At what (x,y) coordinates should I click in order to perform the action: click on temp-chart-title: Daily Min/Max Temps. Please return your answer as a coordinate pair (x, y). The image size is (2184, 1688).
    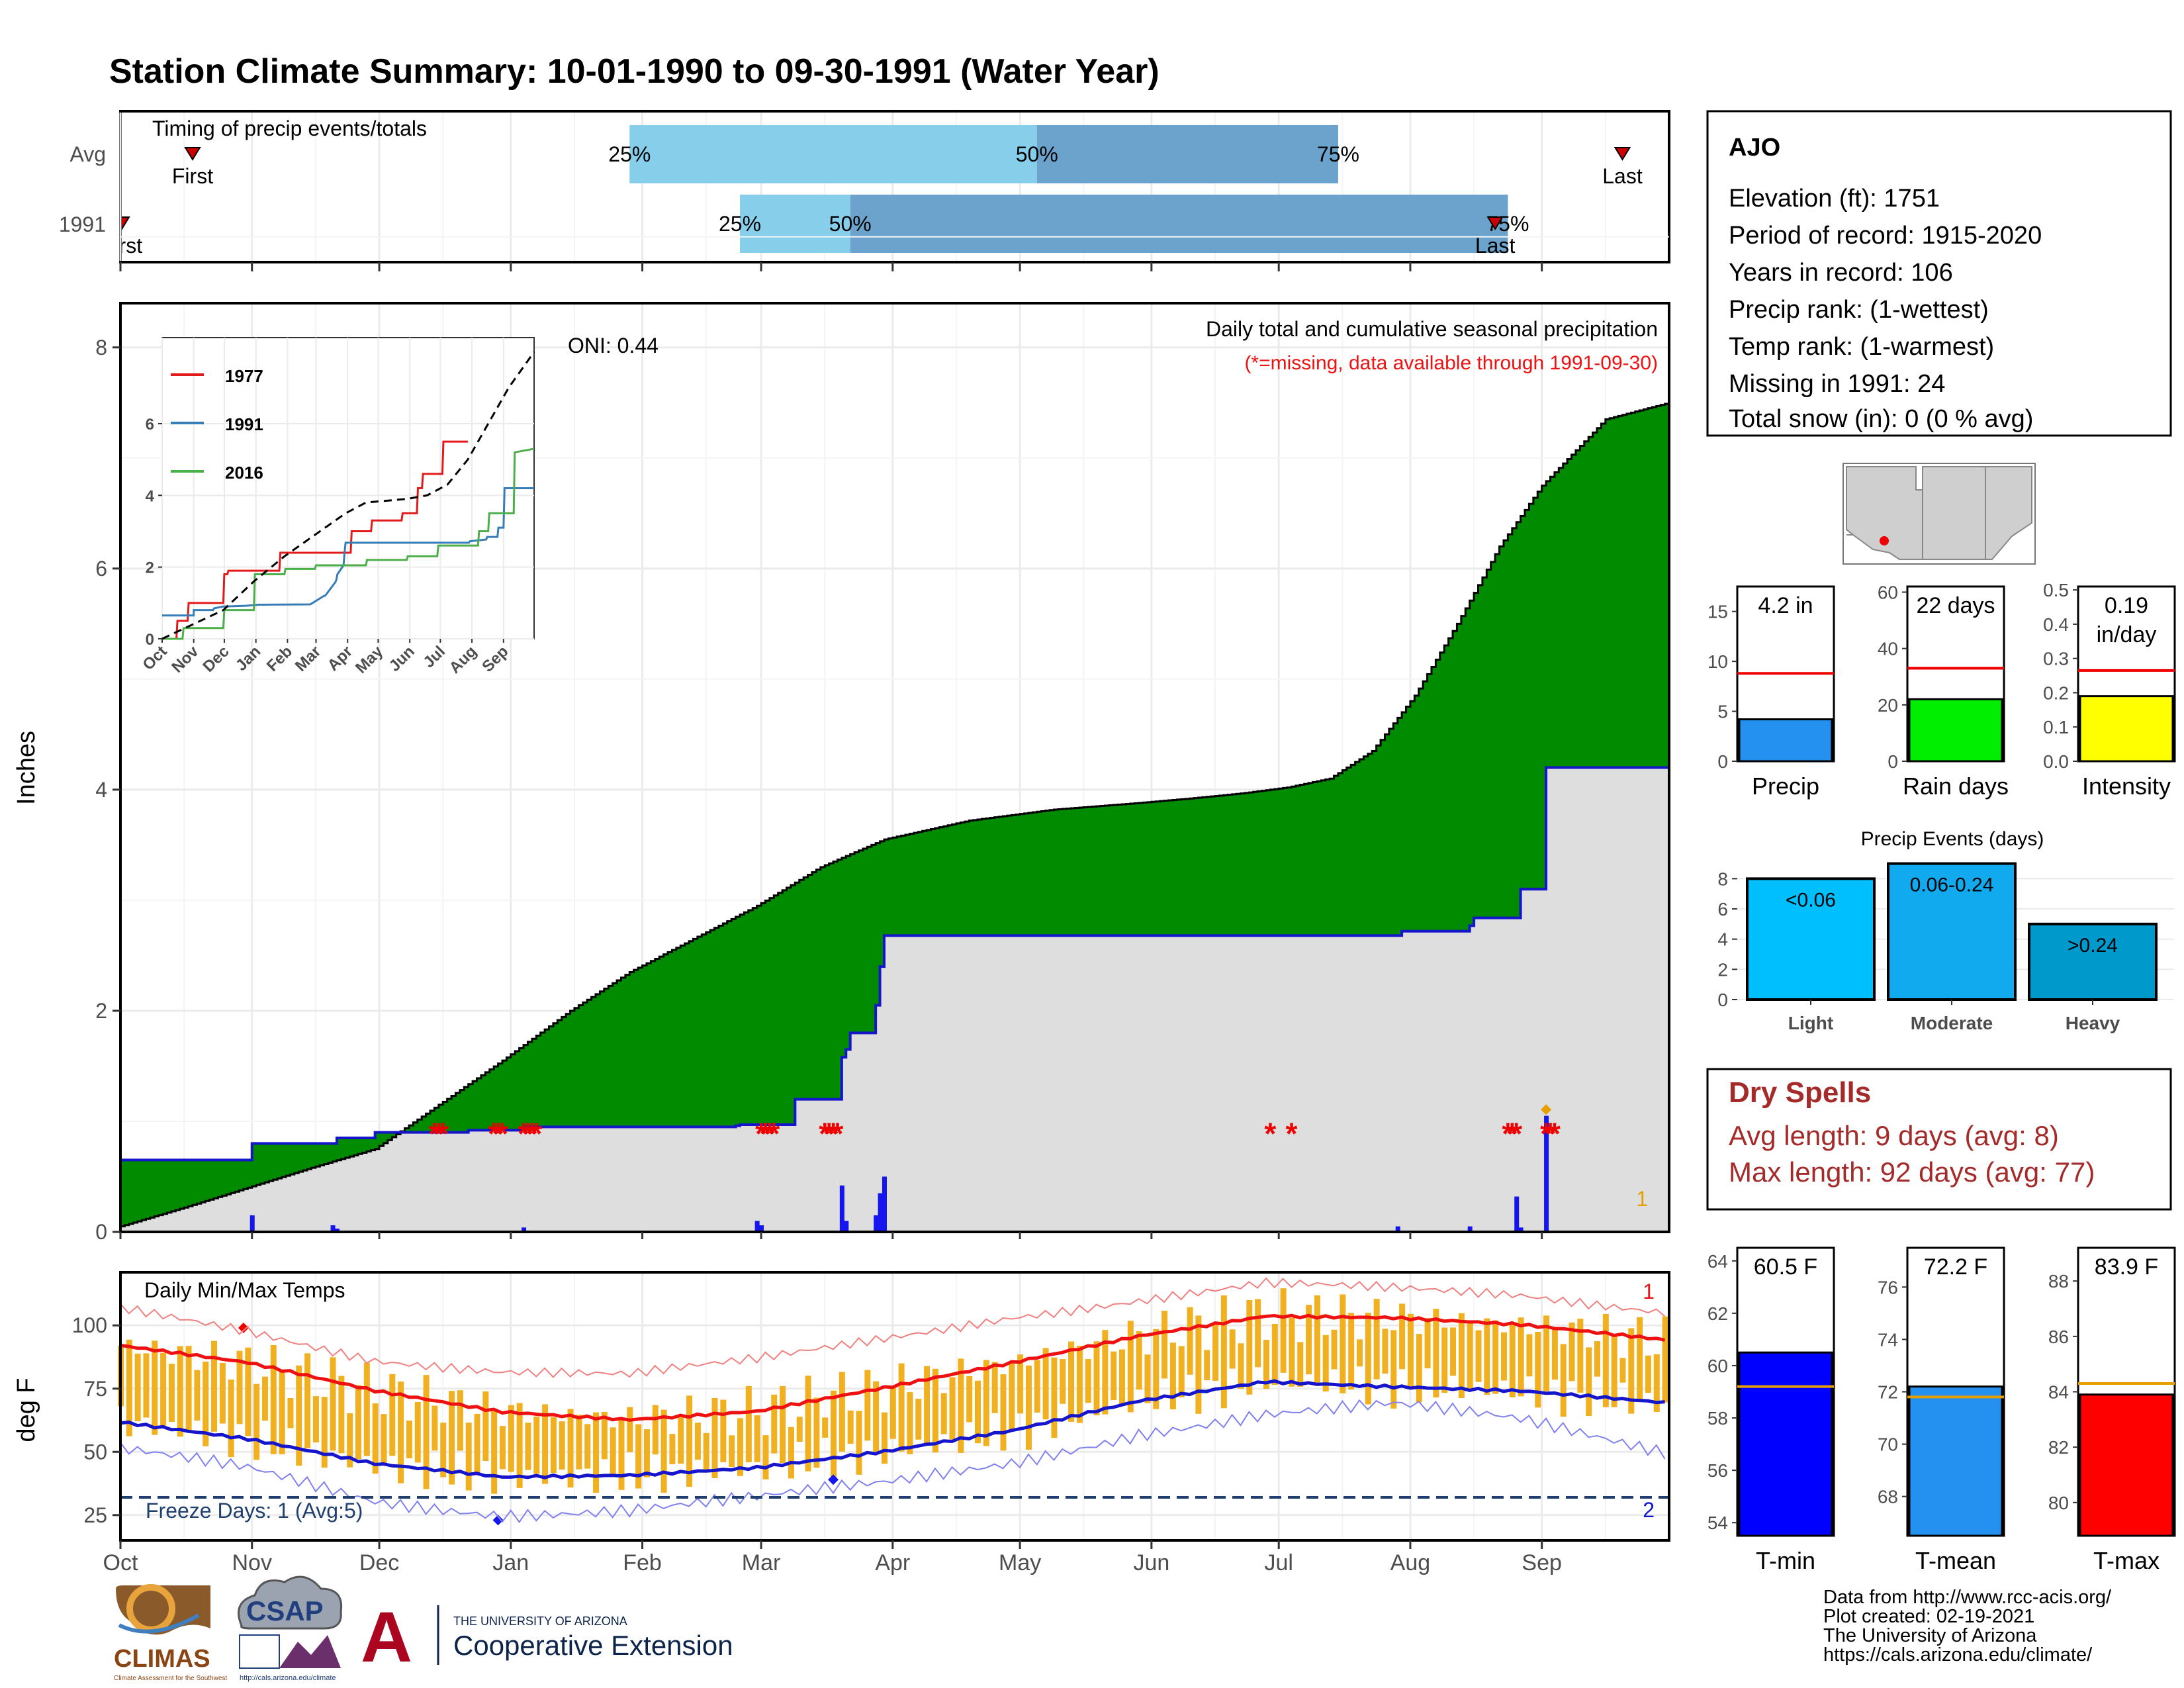
    Looking at the image, I should click on (245, 1290).